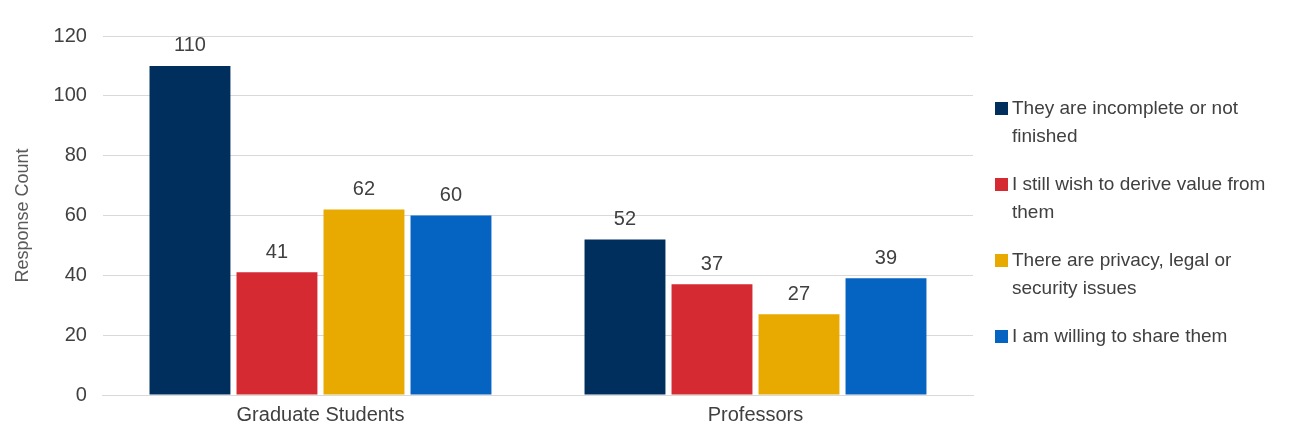 The height and width of the screenshot is (443, 1298). What do you see at coordinates (277, 250) in the screenshot?
I see `data-label: 41` at bounding box center [277, 250].